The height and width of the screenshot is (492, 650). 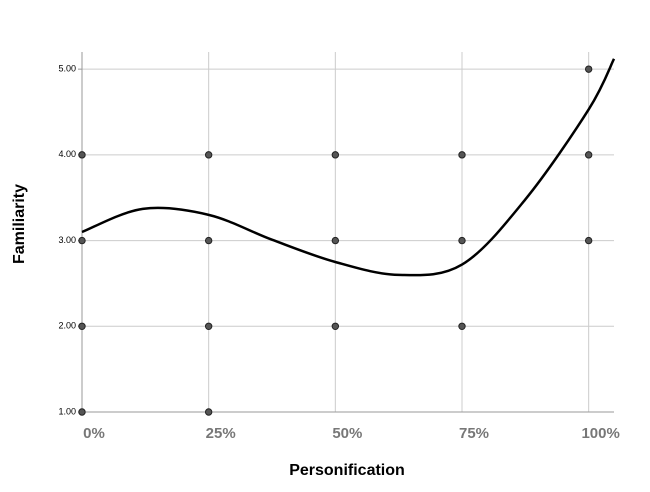 What do you see at coordinates (67, 411) in the screenshot?
I see `y-tick-label: 1.00` at bounding box center [67, 411].